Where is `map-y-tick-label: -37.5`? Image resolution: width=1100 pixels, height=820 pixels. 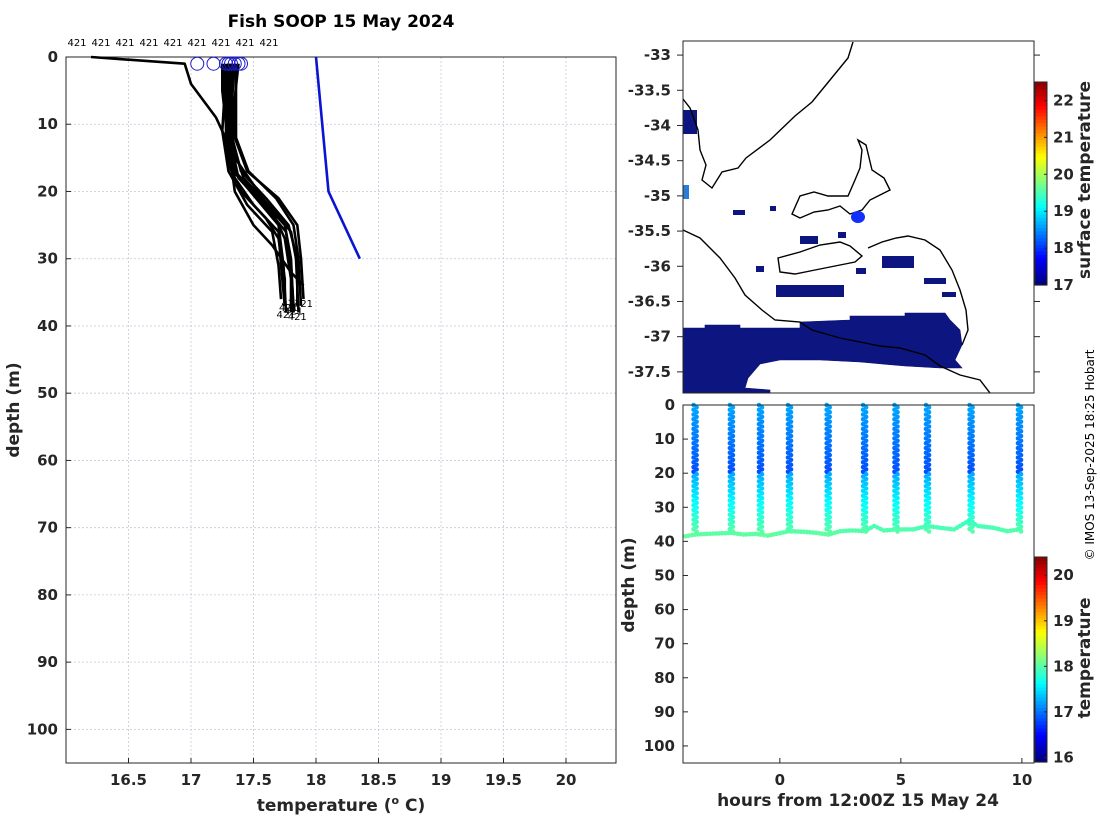 map-y-tick-label: -37.5 is located at coordinates (649, 372).